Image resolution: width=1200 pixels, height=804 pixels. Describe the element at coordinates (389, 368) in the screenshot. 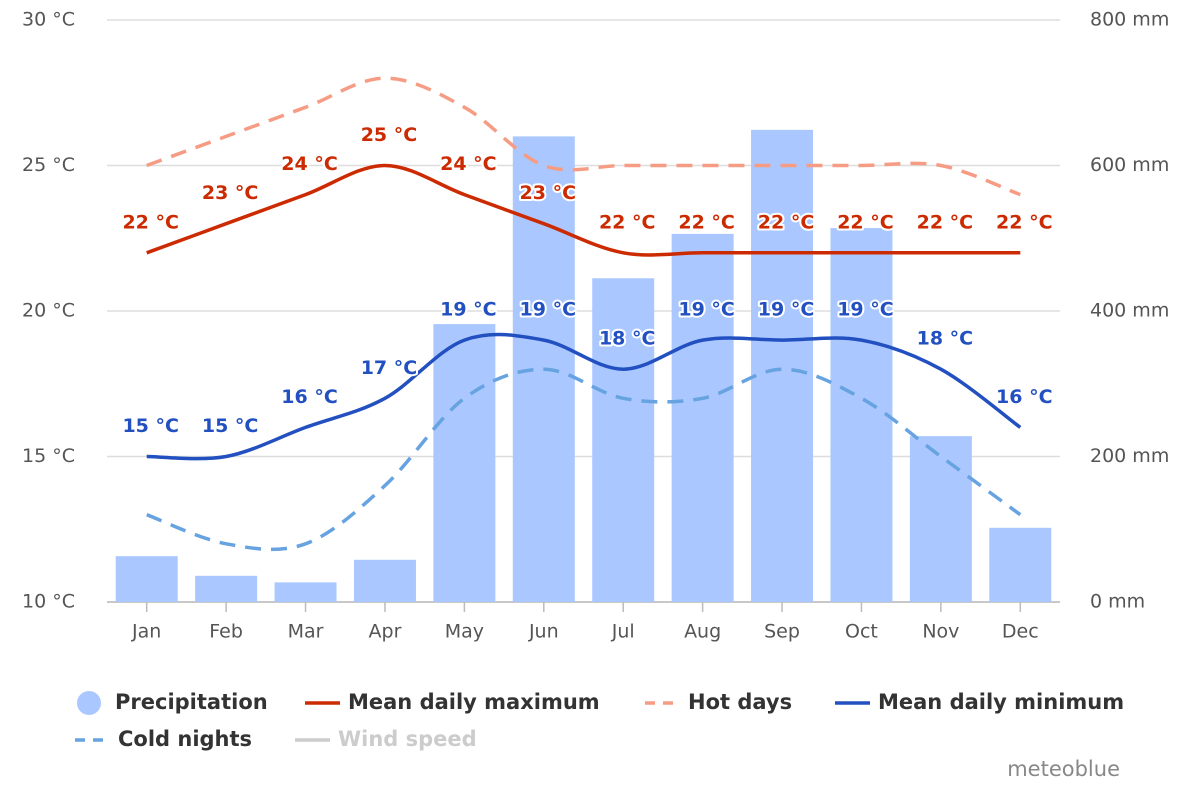

I see `data-label: 17 °C` at that location.